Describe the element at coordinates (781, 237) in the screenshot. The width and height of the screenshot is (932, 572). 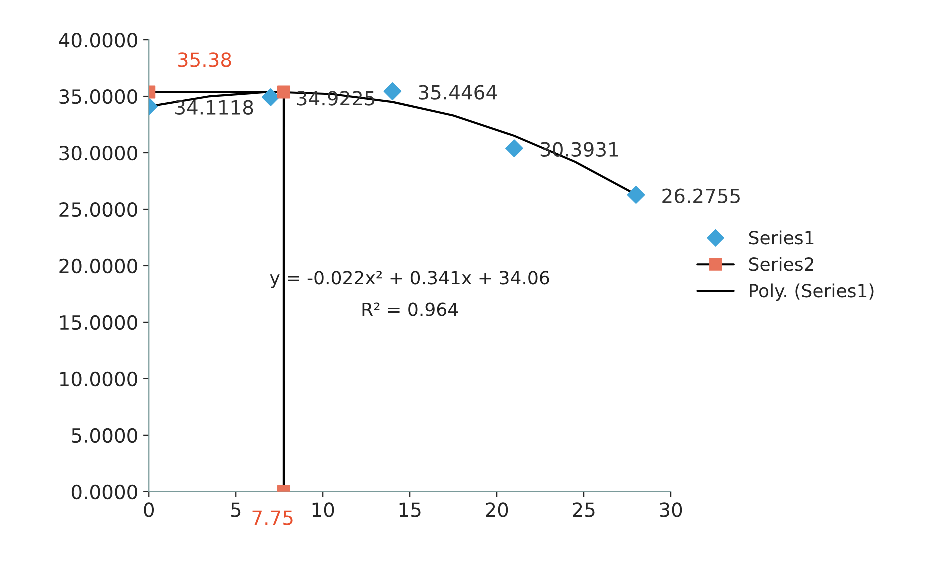
I see `legend-label: Series1` at that location.